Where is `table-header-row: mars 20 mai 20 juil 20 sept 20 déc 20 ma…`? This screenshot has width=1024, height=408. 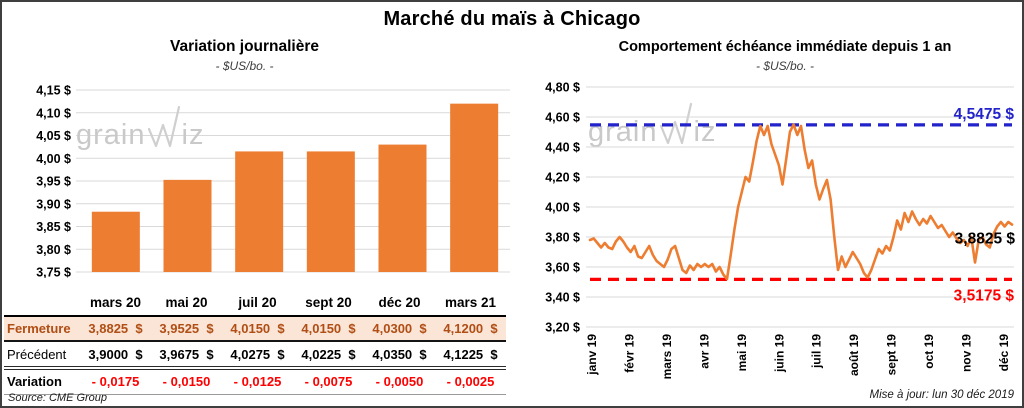 table-header-row: mars 20 mai 20 juil 20 sept 20 déc 20 ma… is located at coordinates (255, 302).